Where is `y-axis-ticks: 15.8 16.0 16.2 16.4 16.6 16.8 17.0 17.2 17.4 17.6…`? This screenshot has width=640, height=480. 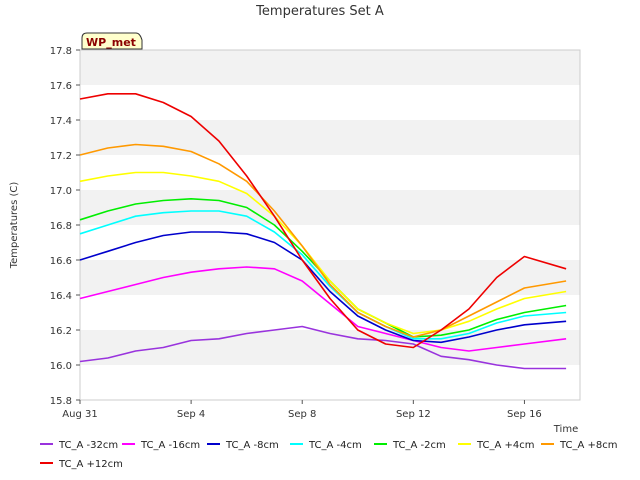
y-axis-ticks: 15.8 16.0 16.2 16.4 16.6 16.8 17.0 17.2 17.4 17.6… is located at coordinates (65, 226).